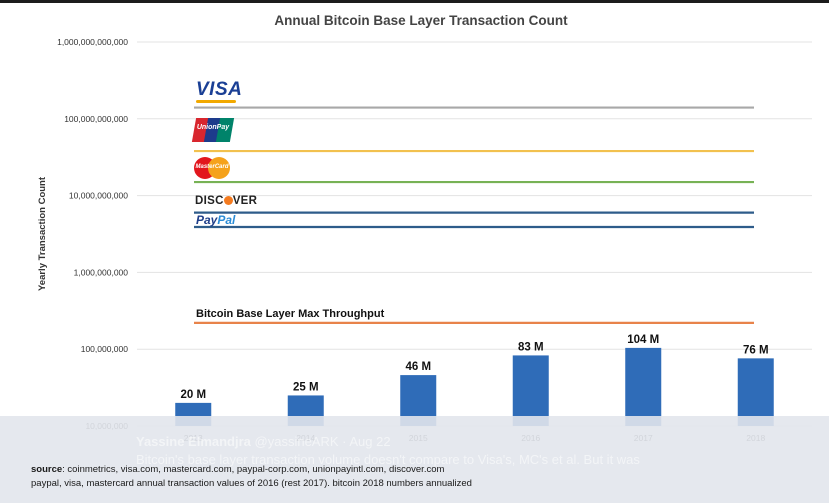 The width and height of the screenshot is (829, 503). Describe the element at coordinates (207, 220) in the screenshot. I see `paypal-logo-text-a: Pay` at that location.